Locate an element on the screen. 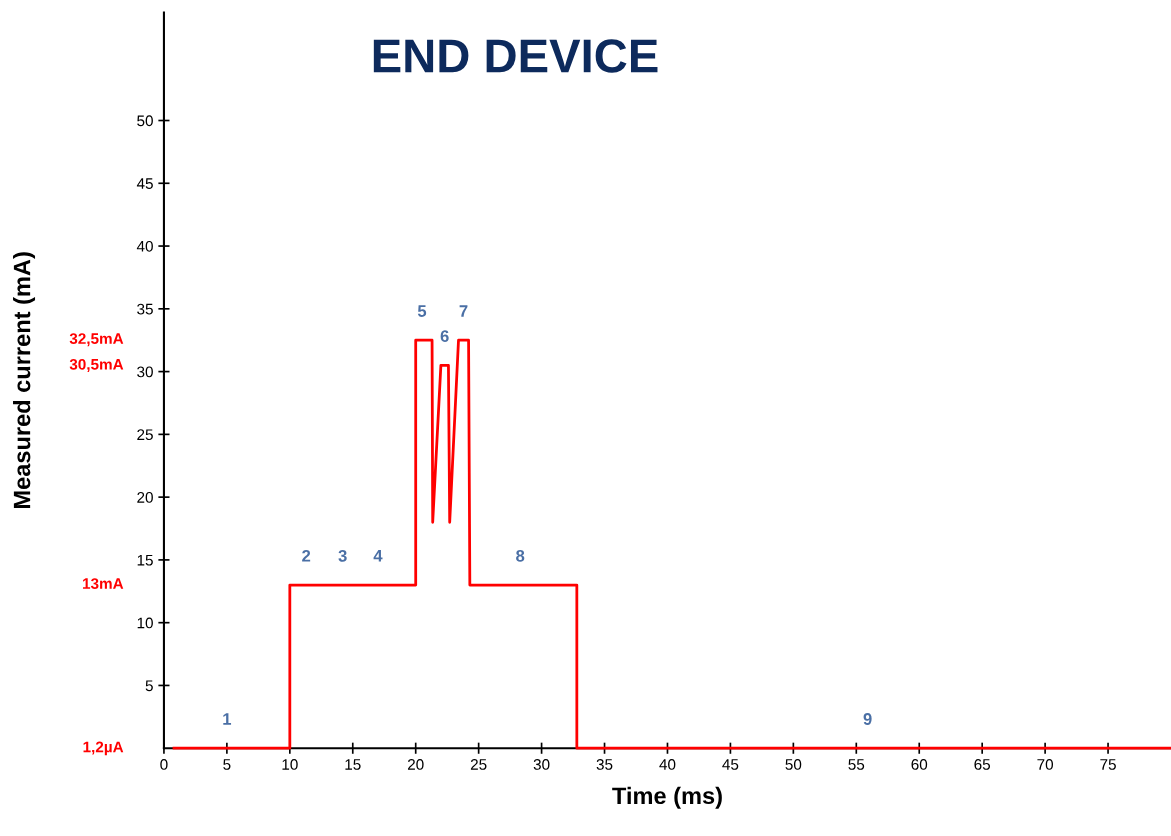 The image size is (1171, 836). chart-title: END DEVICE is located at coordinates (515, 56).